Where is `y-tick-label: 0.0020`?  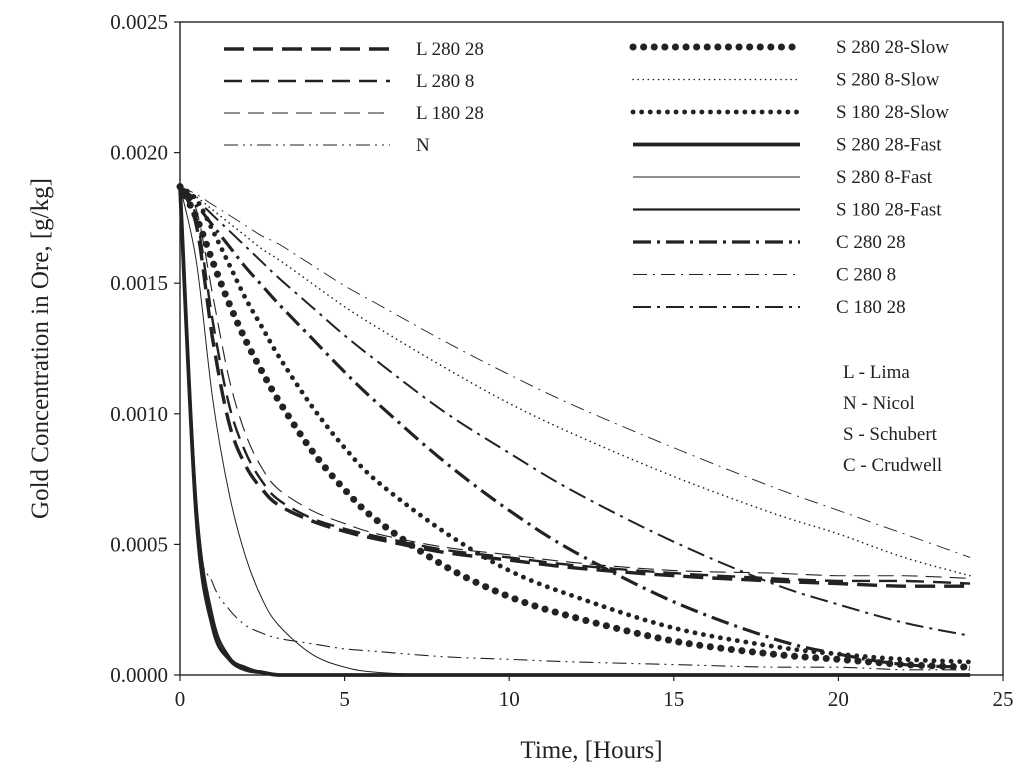 y-tick-label: 0.0020 is located at coordinates (139, 153).